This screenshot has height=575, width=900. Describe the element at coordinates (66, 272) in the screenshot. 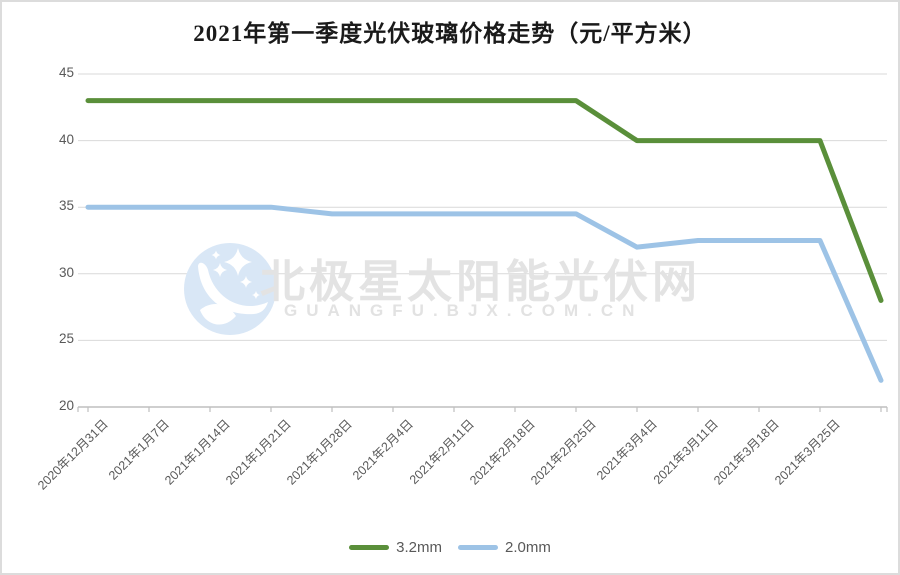

I see `y-tick-label: 30` at that location.